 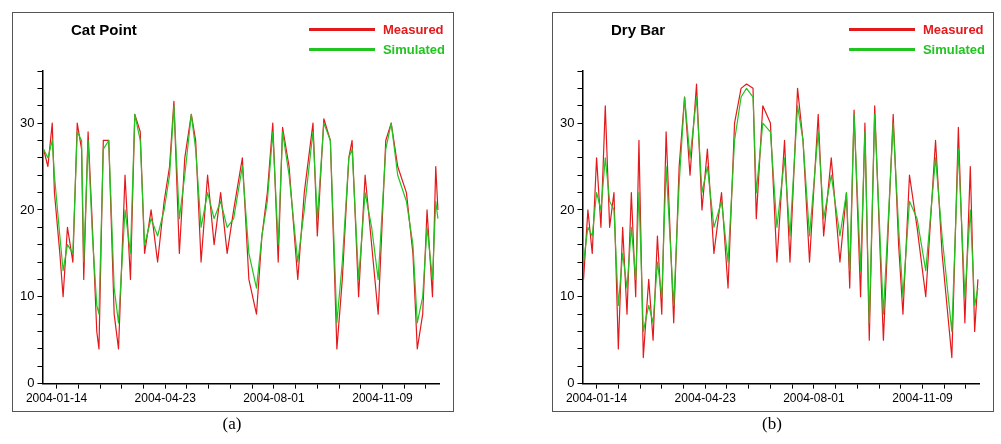 I want to click on text: (a), so click(x=232, y=424).